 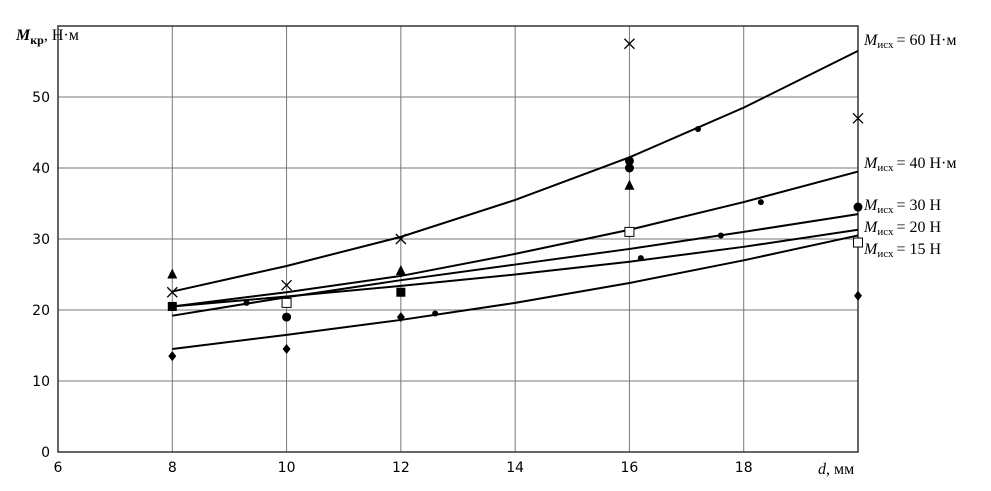 What do you see at coordinates (918, 249) in the screenshot?
I see `value: = 15 Н` at bounding box center [918, 249].